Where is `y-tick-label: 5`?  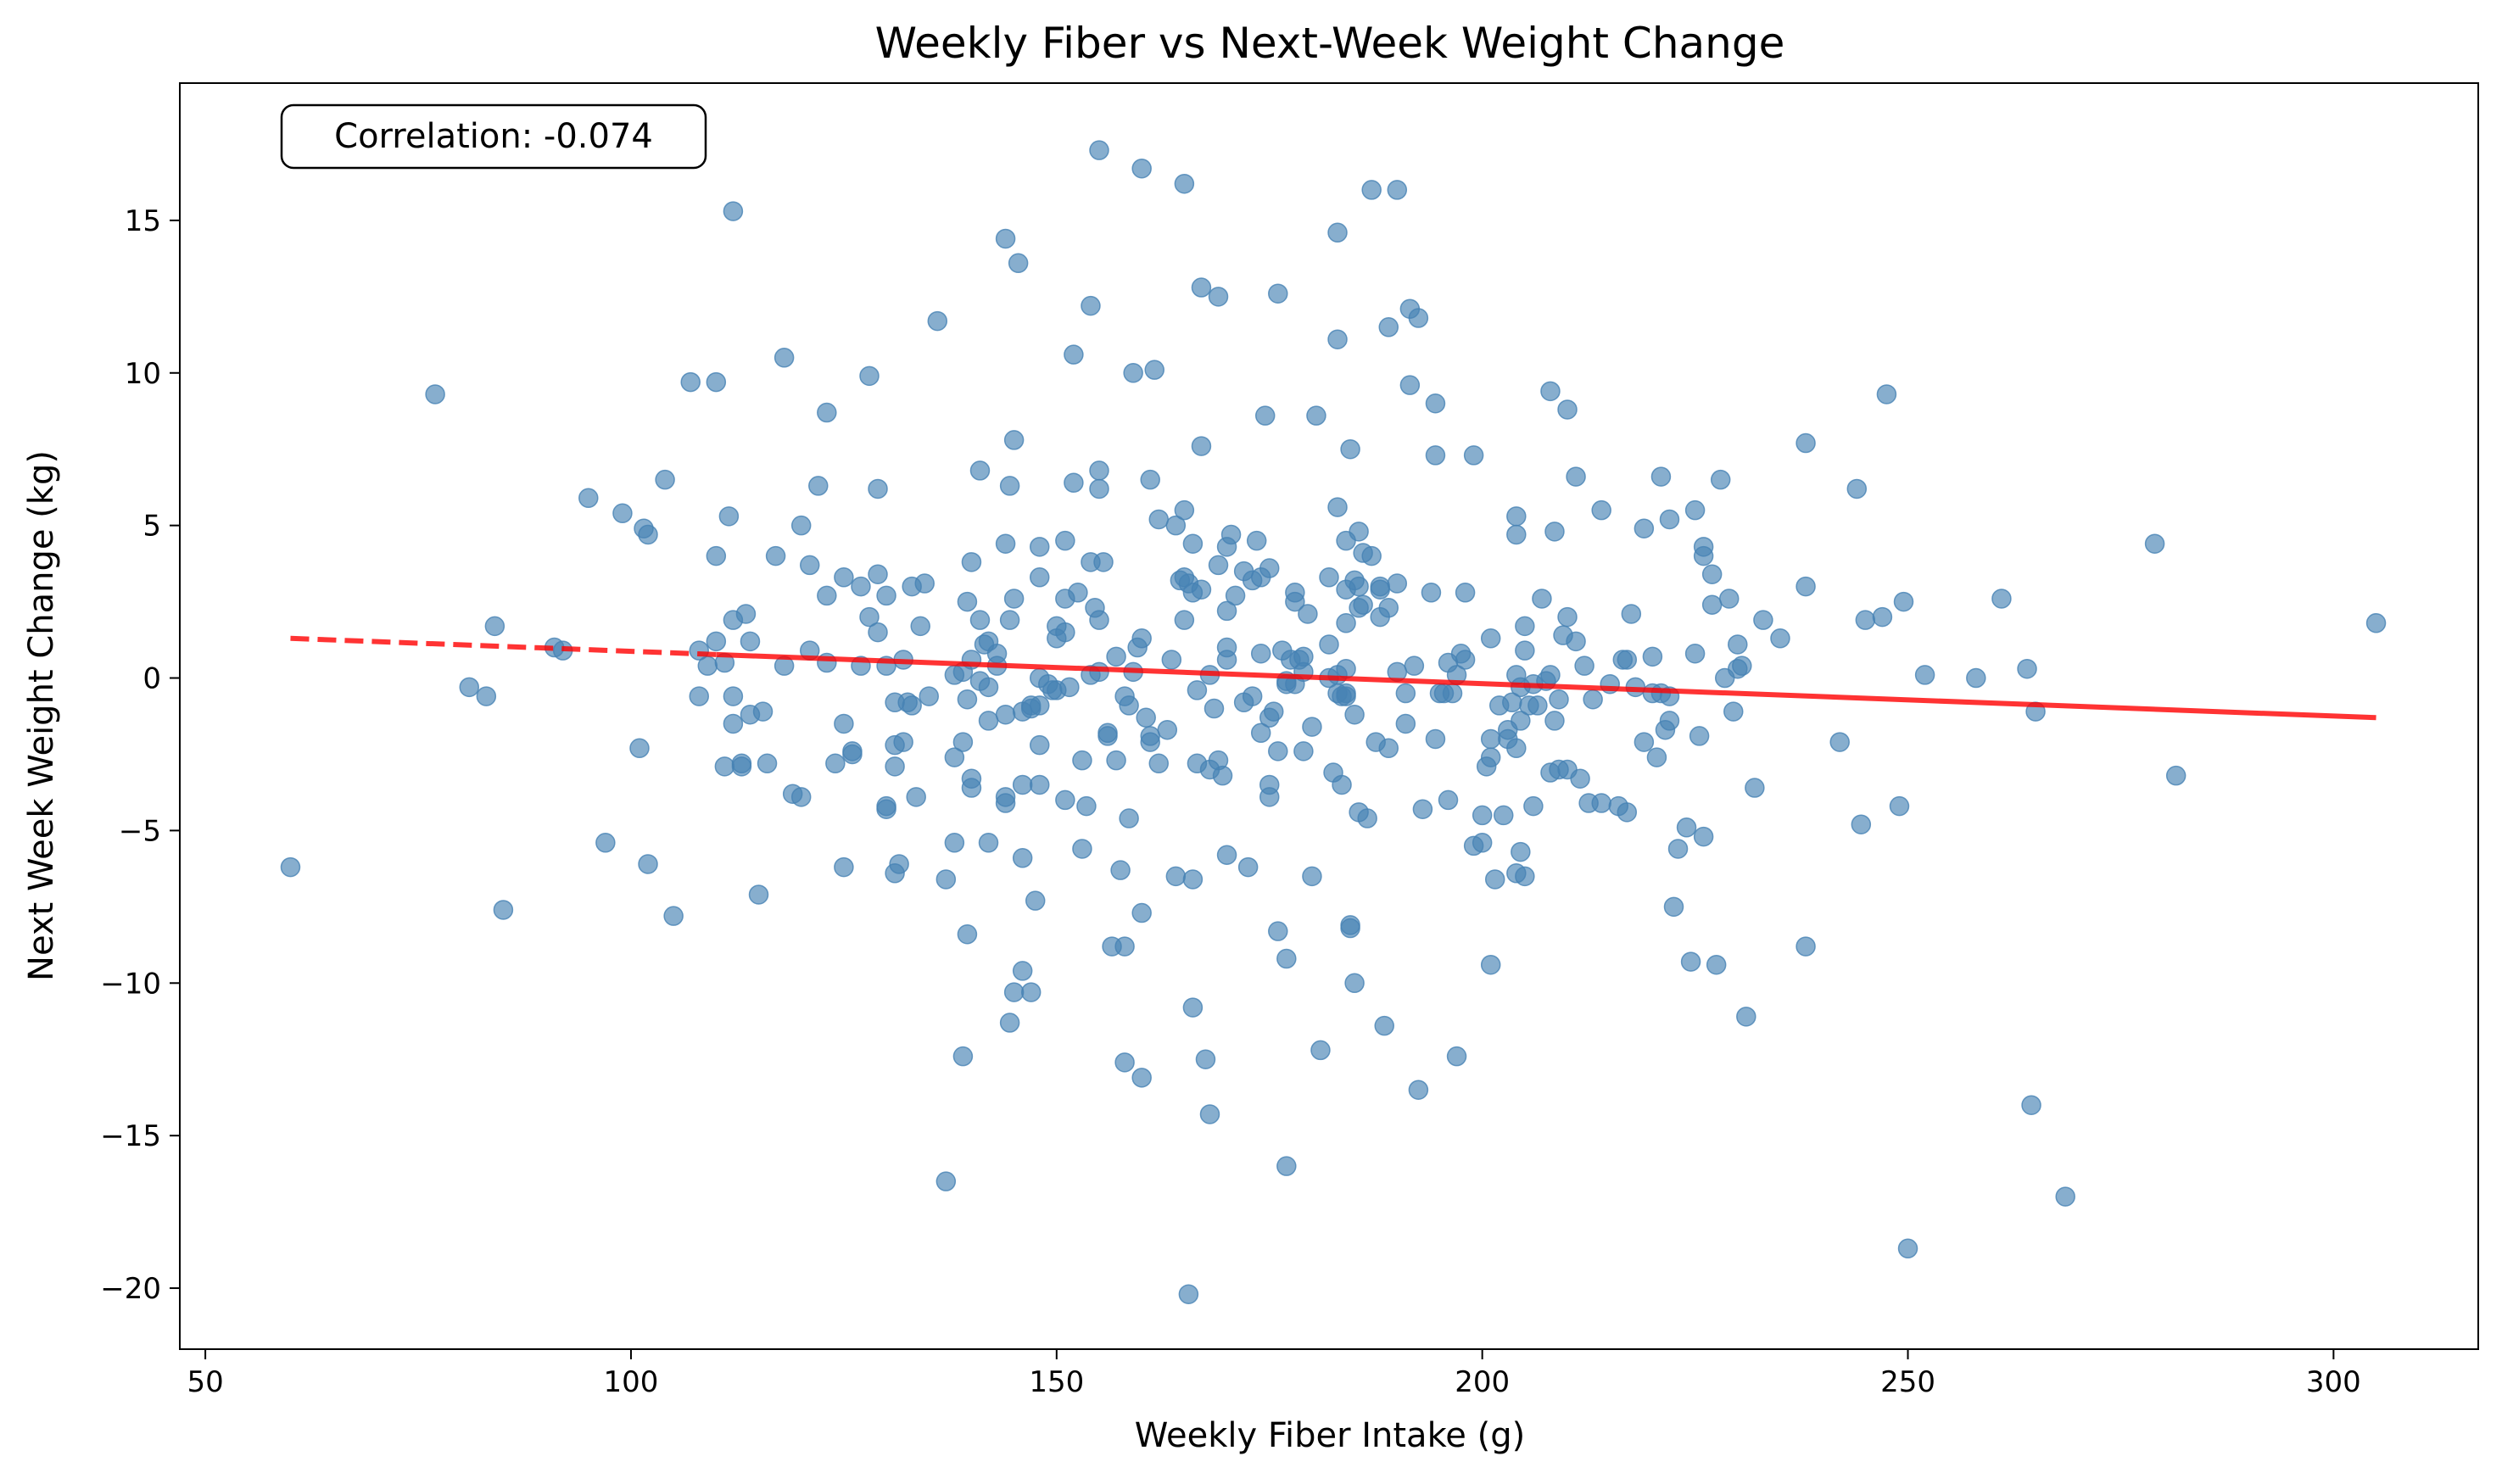
y-tick-label: 5 is located at coordinates (151, 527).